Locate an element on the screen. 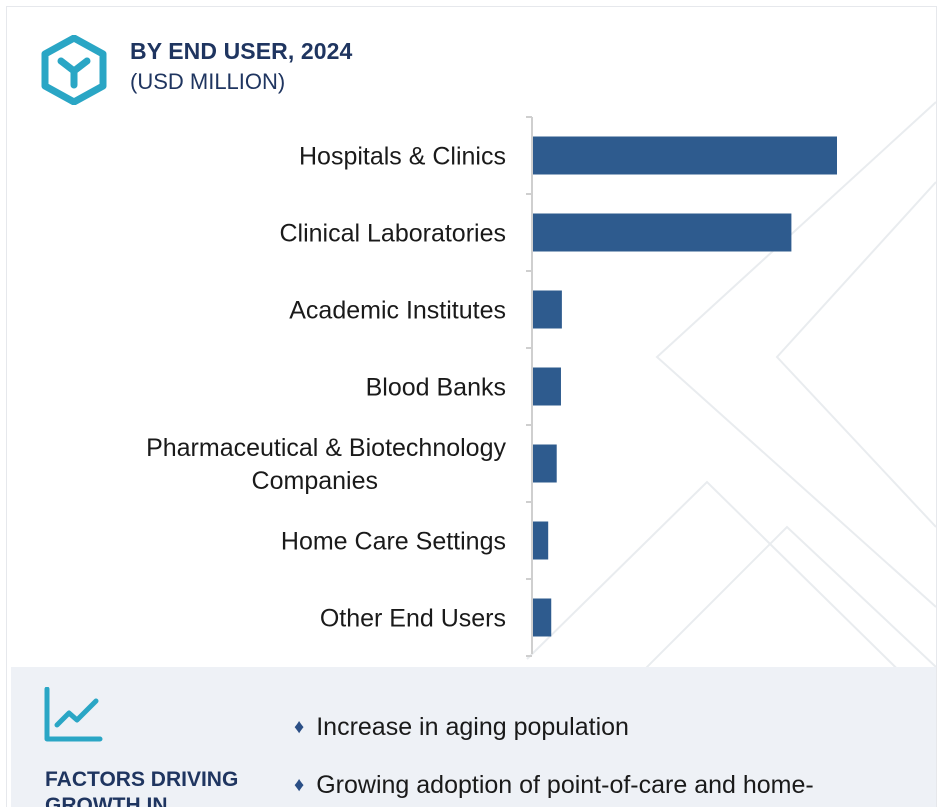 This screenshot has height=807, width=941. factor-text: Increase in aging population is located at coordinates (472, 727).